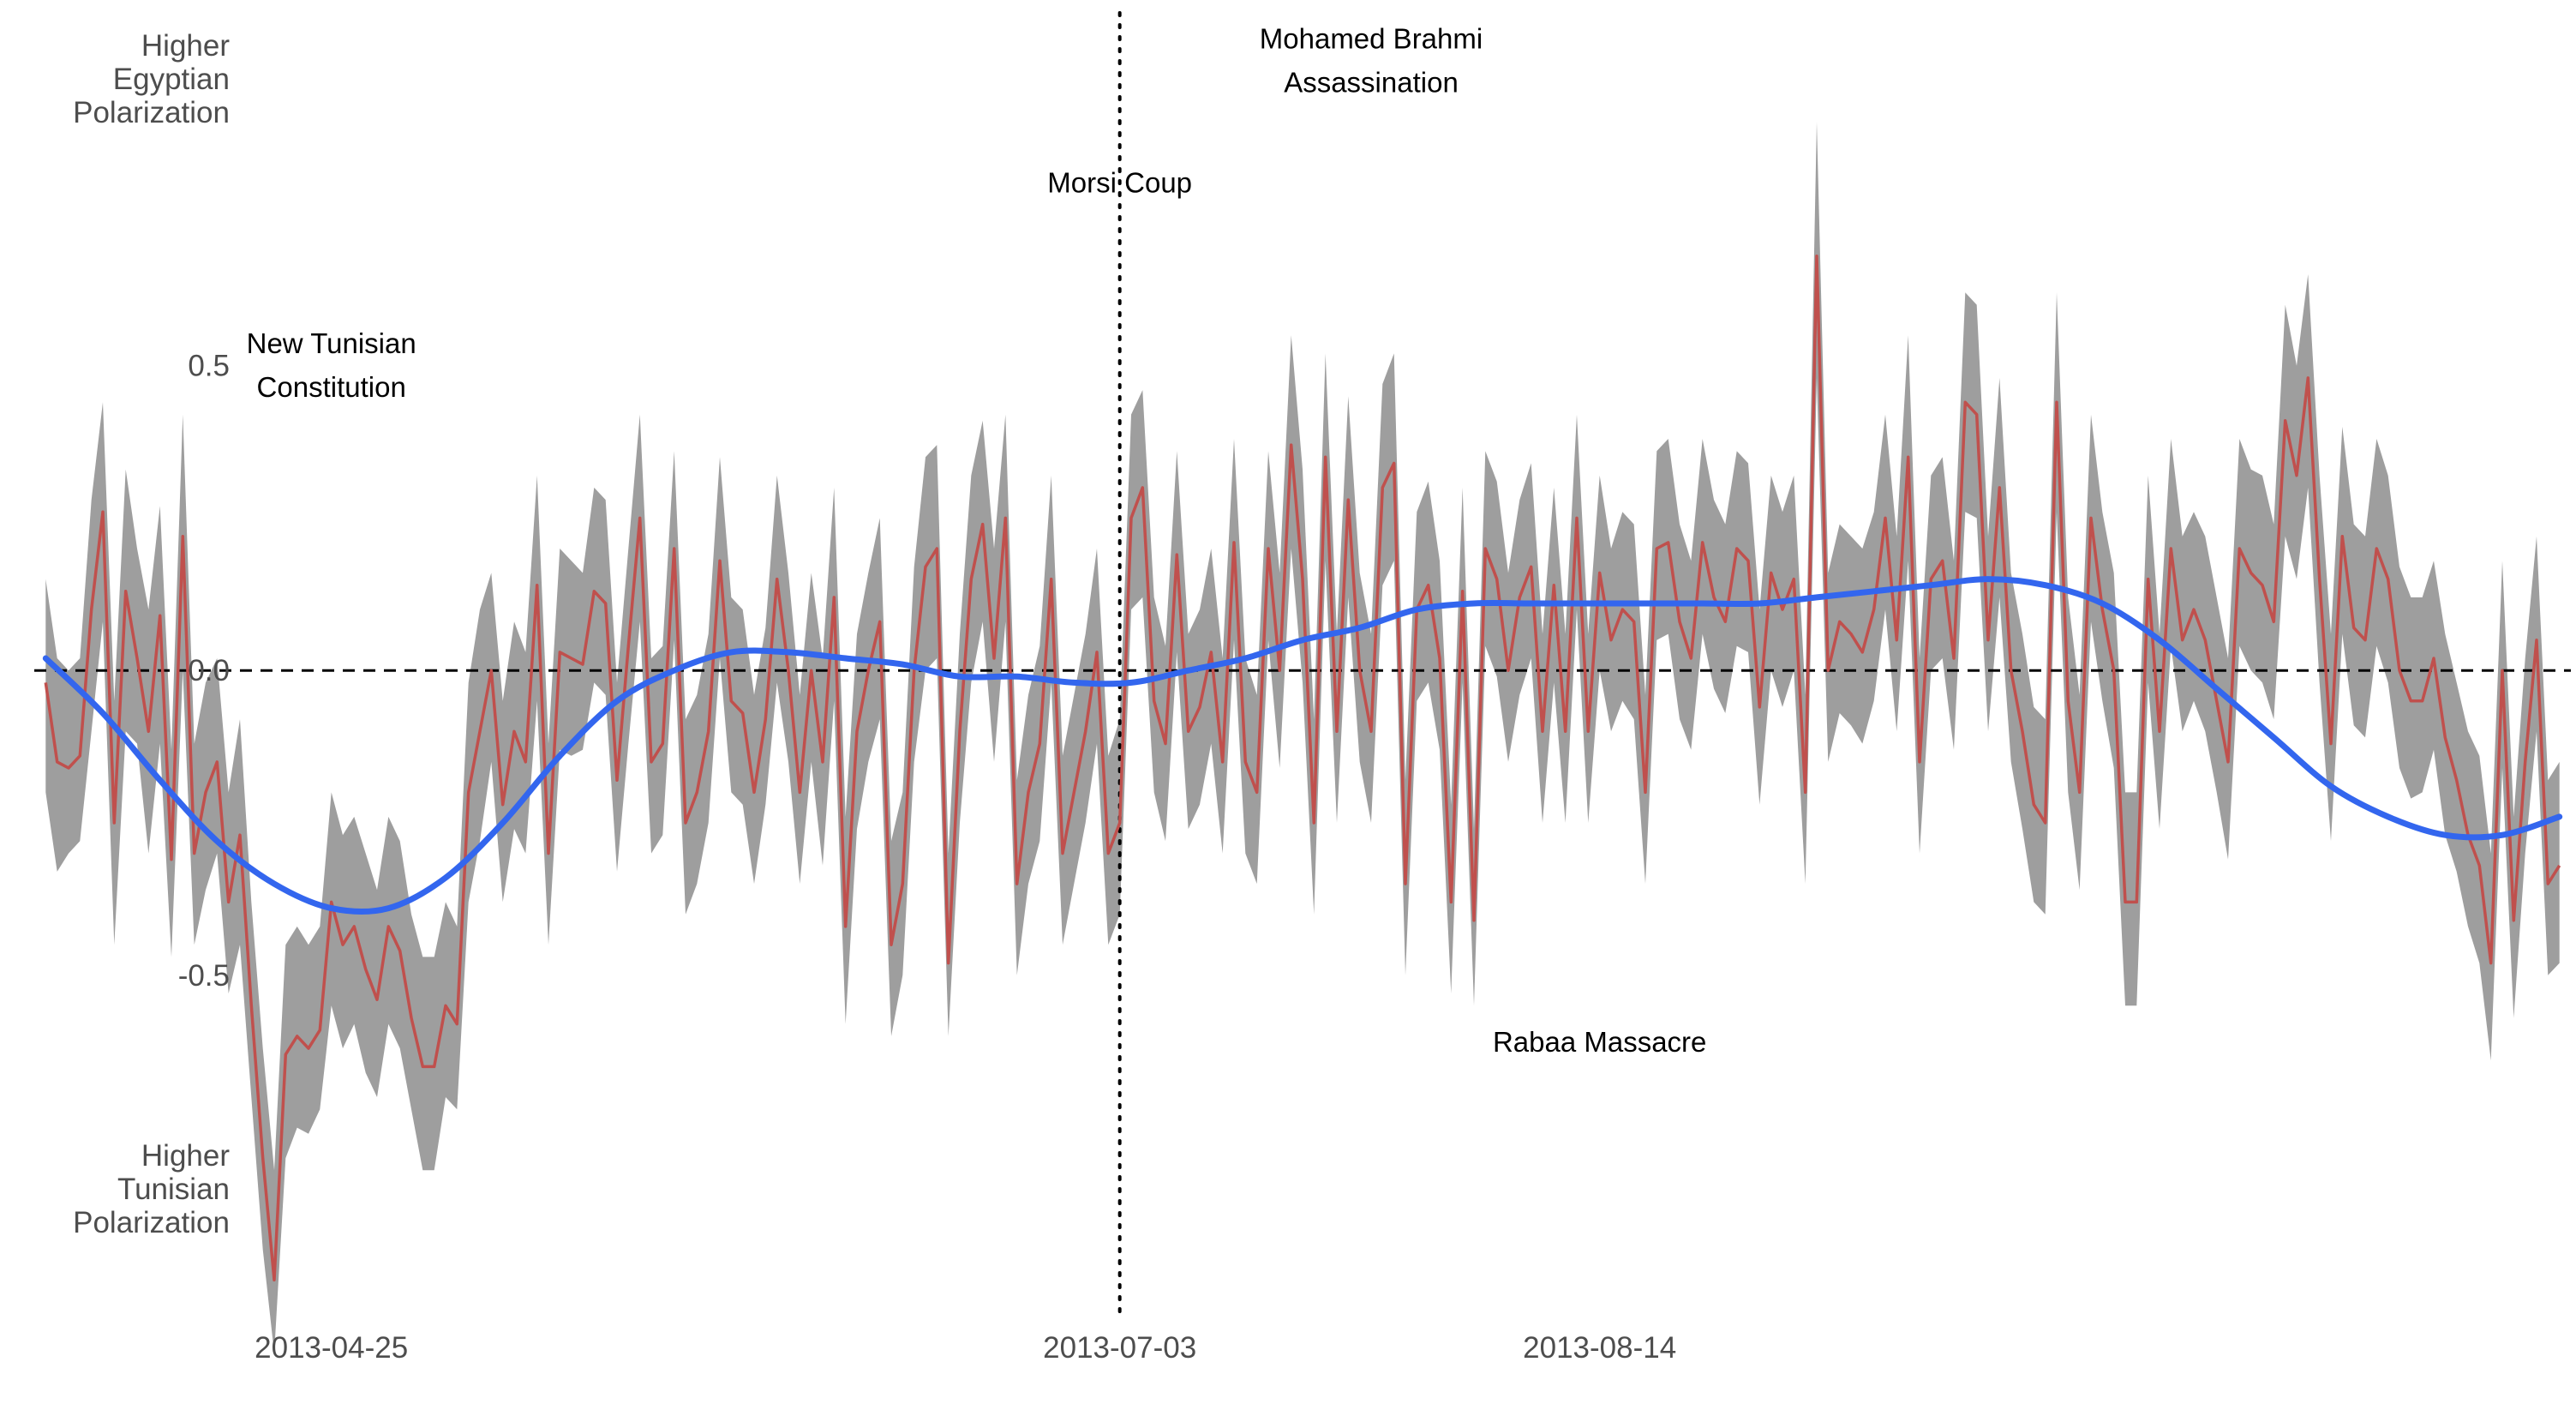  Describe the element at coordinates (151, 1189) in the screenshot. I see `y-axis-bottom-label: Higher Tunisian Polarization` at that location.